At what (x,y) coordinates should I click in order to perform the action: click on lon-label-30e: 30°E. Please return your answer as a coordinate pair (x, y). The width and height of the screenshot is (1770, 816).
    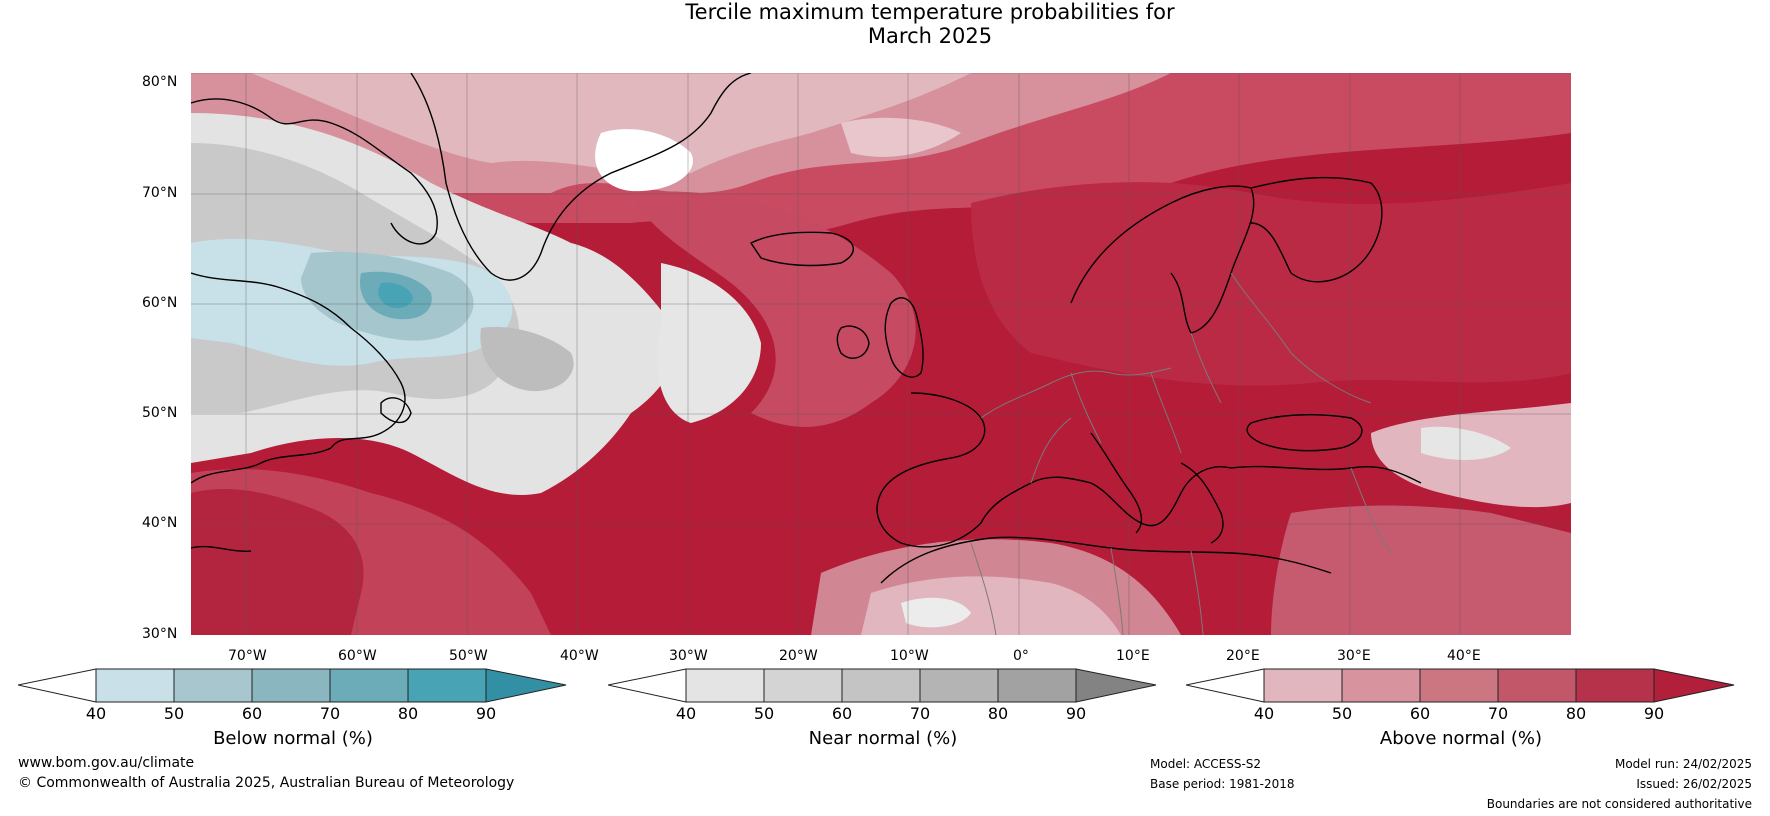
    Looking at the image, I should click on (1354, 656).